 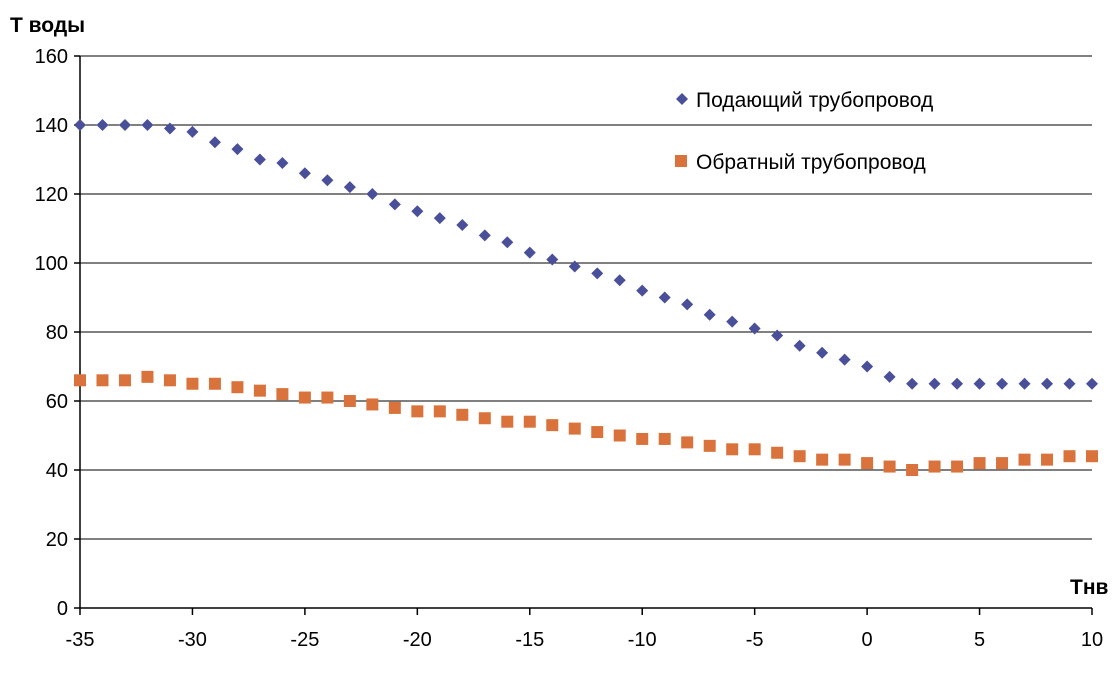 I want to click on x-tick-label: 0, so click(x=867, y=640).